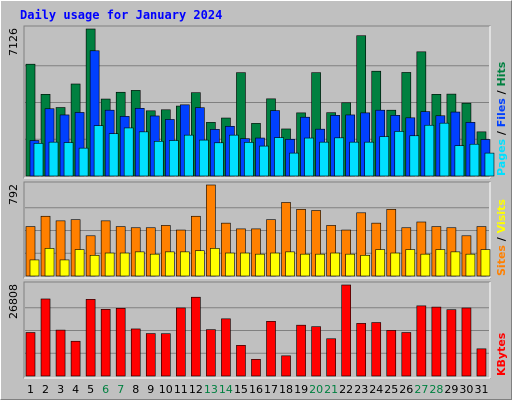 Image resolution: width=512 pixels, height=400 pixels. Describe the element at coordinates (135, 389) in the screenshot. I see `day-label: 8` at that location.